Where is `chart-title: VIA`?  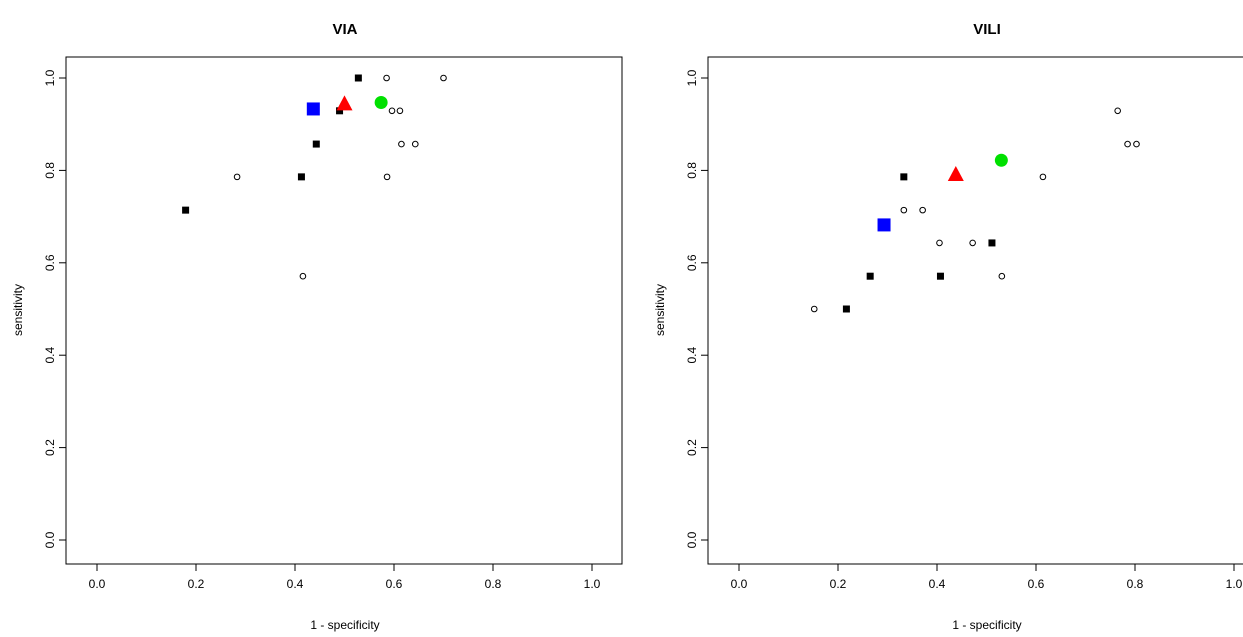 chart-title: VIA is located at coordinates (344, 29).